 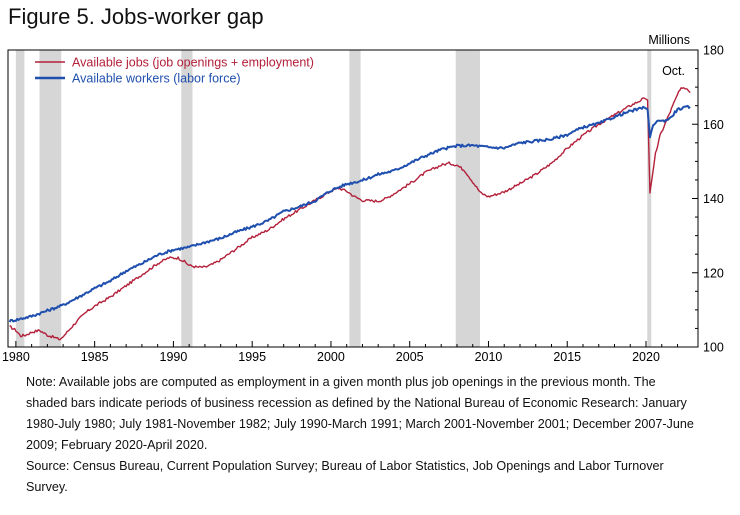 I want to click on y-axis: 100 120 140 160 180, so click(x=708, y=199).